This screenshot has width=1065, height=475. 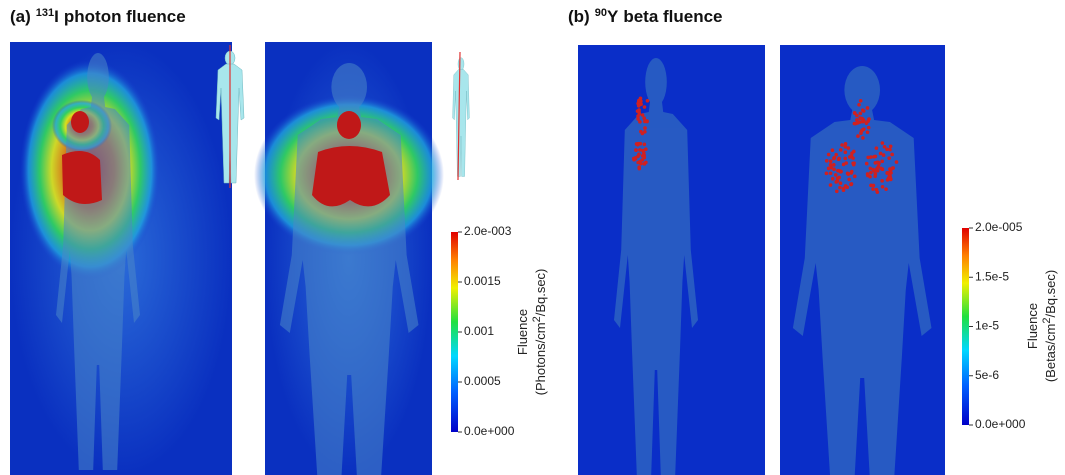 I want to click on image-b-front, so click(x=862, y=260).